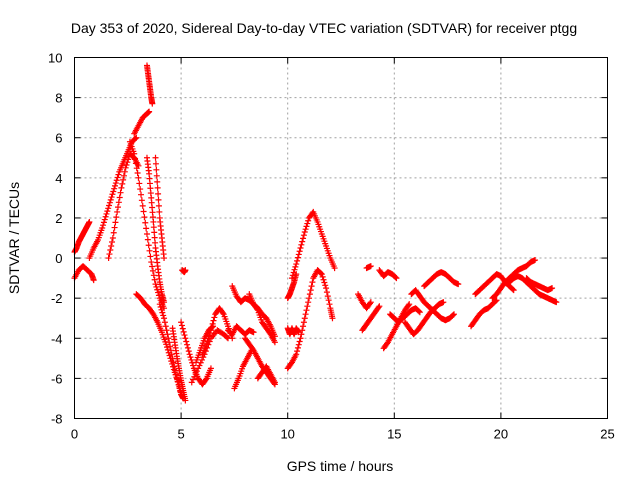 This screenshot has height=480, width=640. What do you see at coordinates (262, 318) in the screenshot?
I see `data-series-s20` at bounding box center [262, 318].